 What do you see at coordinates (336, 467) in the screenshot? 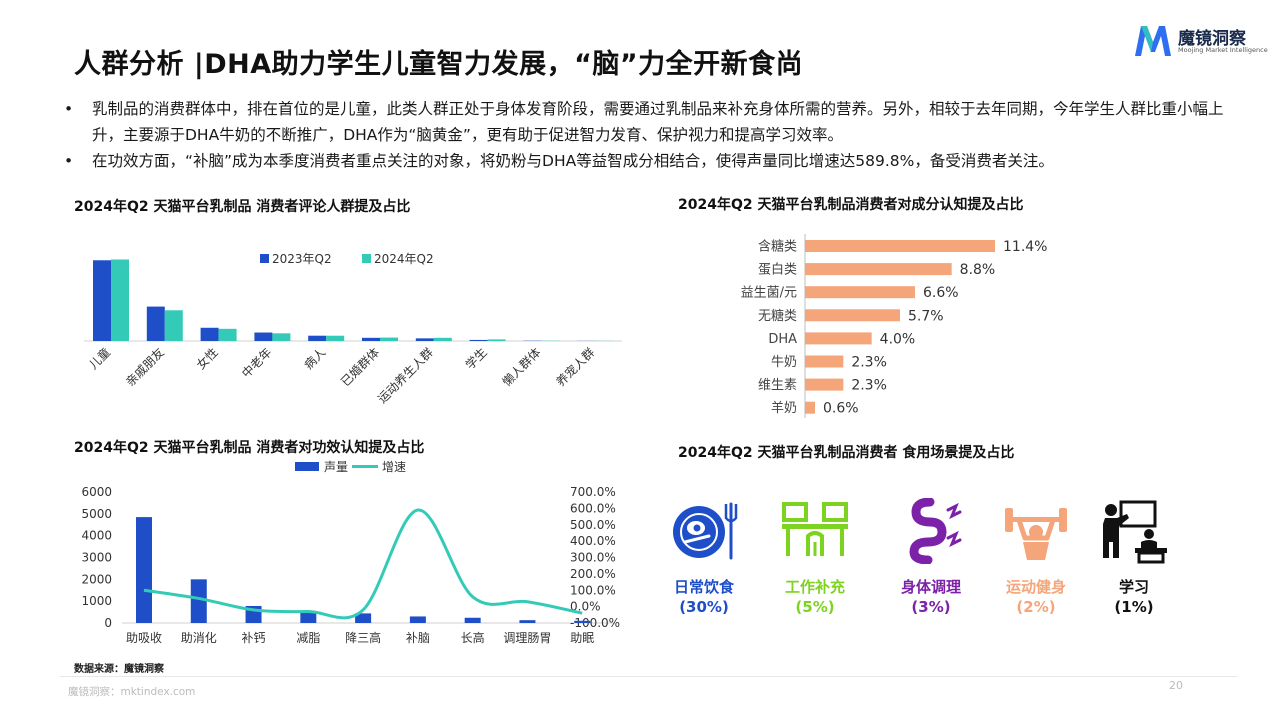
I see `legend-label: 声量` at bounding box center [336, 467].